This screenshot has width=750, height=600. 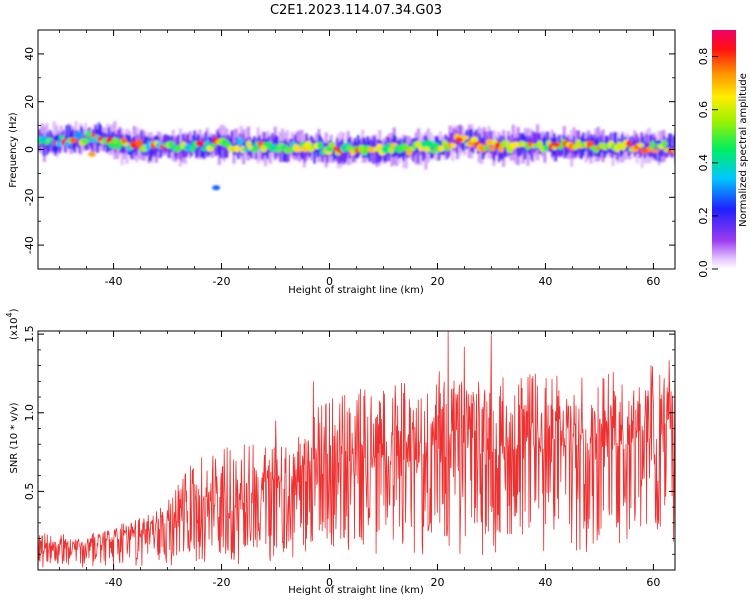 I want to click on colorbar-gradient, so click(x=724, y=149).